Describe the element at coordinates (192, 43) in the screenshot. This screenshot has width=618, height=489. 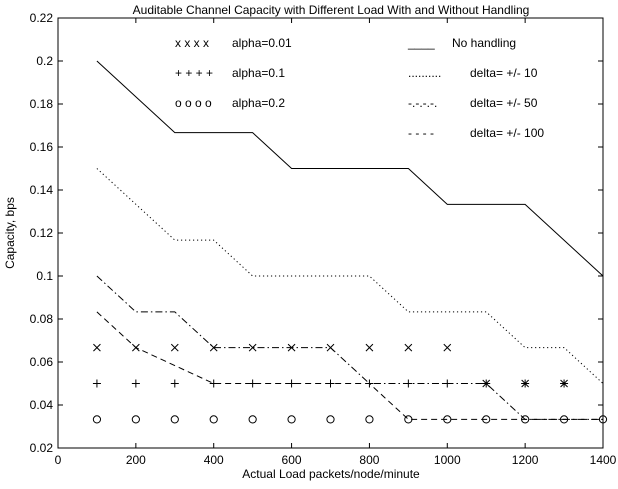
I see `legend-sample: x x x x` at that location.